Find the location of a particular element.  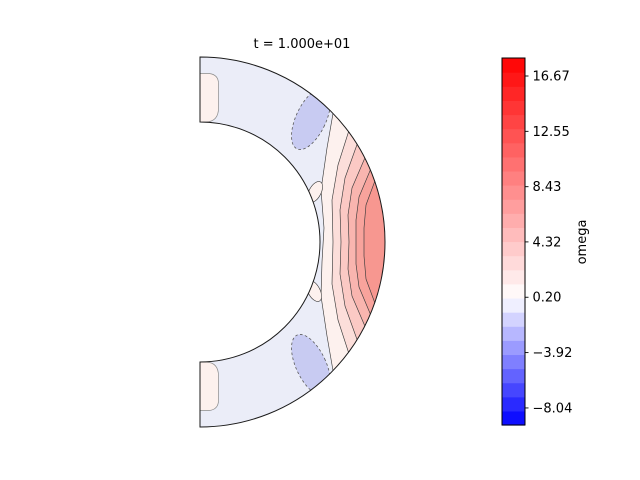

colorbar-tick-label: −8.04 is located at coordinates (553, 408).